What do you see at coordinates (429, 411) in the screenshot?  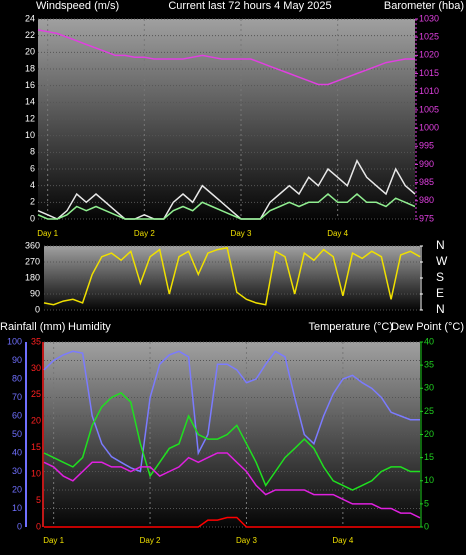 I see `y2-tick-label: 25` at bounding box center [429, 411].